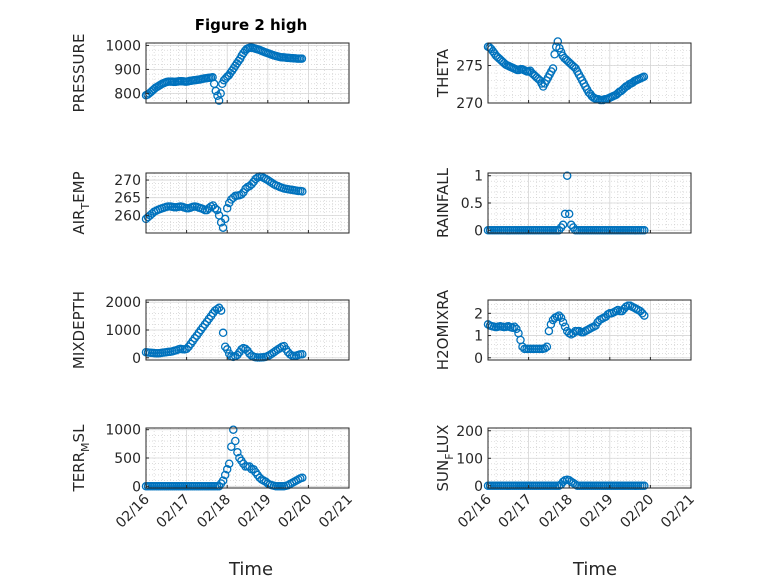 This screenshot has height=583, width=778. Describe the element at coordinates (469, 459) in the screenshot. I see `y-tick-label: 100` at that location.